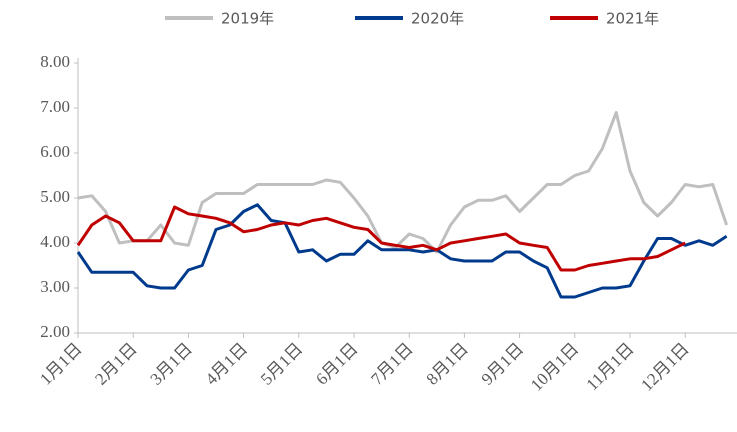 The height and width of the screenshot is (432, 737). Describe the element at coordinates (665, 367) in the screenshot. I see `x-tick-label: 12月1日` at that location.